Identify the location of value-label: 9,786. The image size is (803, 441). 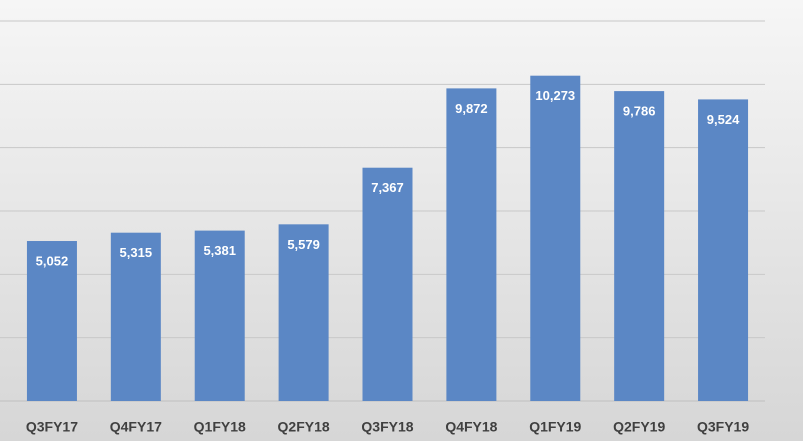
(639, 111).